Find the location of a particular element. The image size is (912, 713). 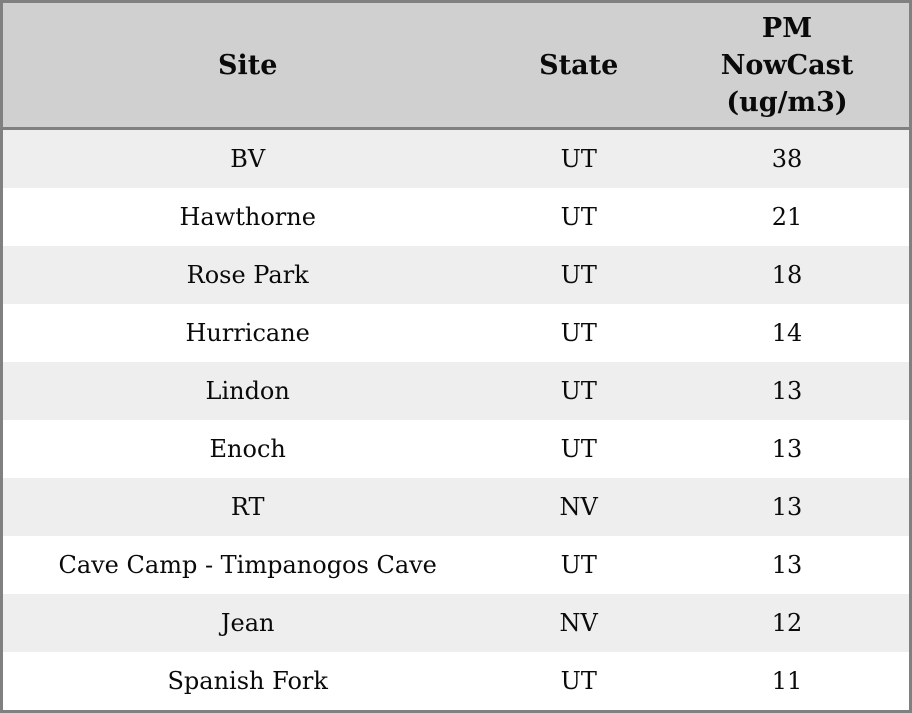

site-cell: Hurricane is located at coordinates (247, 333).